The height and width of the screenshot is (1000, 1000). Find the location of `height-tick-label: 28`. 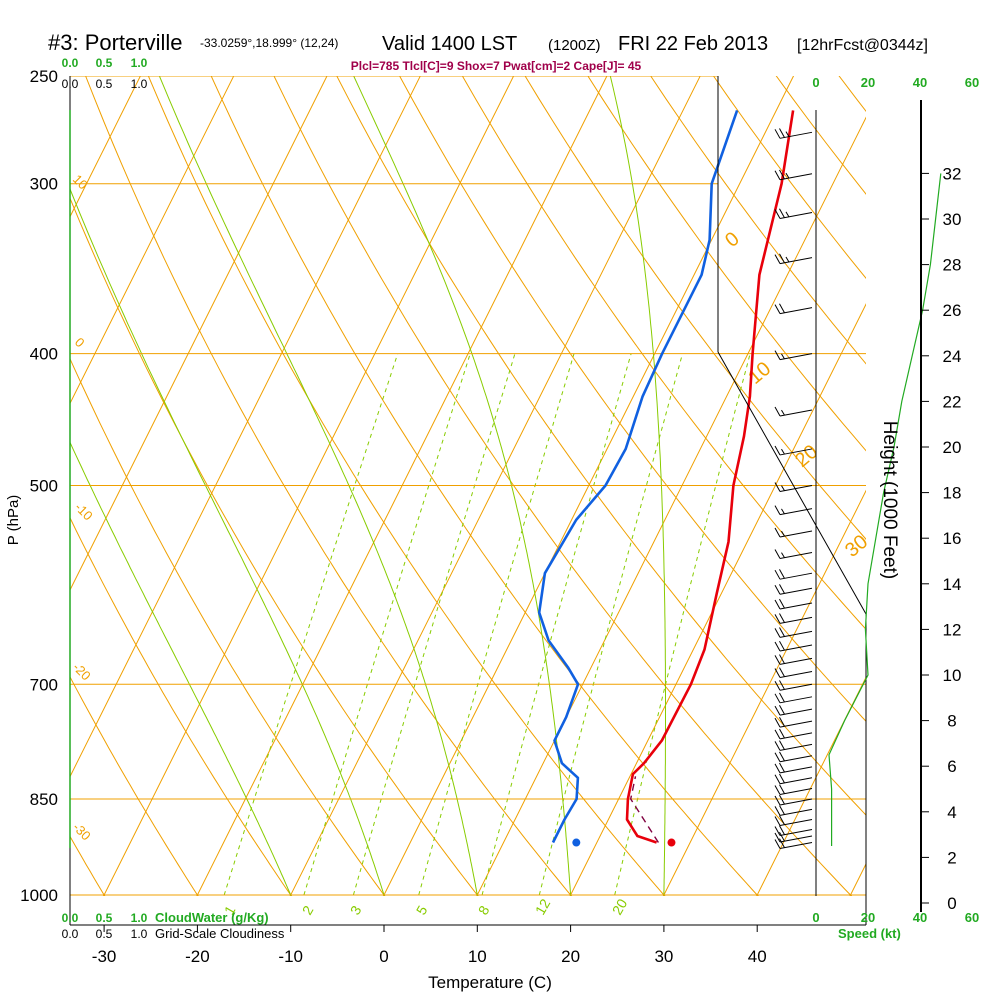

height-tick-label: 28 is located at coordinates (952, 265).